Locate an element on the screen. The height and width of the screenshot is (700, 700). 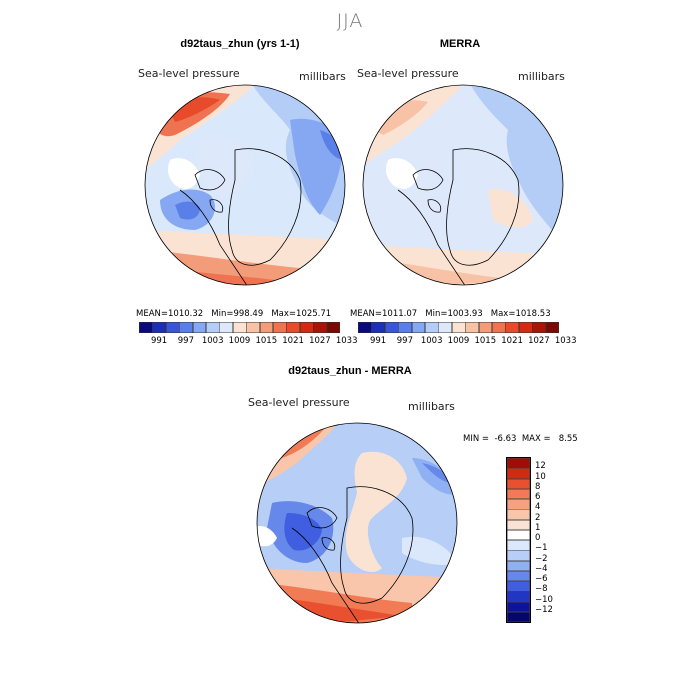
obs-greenland-land is located at coordinates (401, 173).